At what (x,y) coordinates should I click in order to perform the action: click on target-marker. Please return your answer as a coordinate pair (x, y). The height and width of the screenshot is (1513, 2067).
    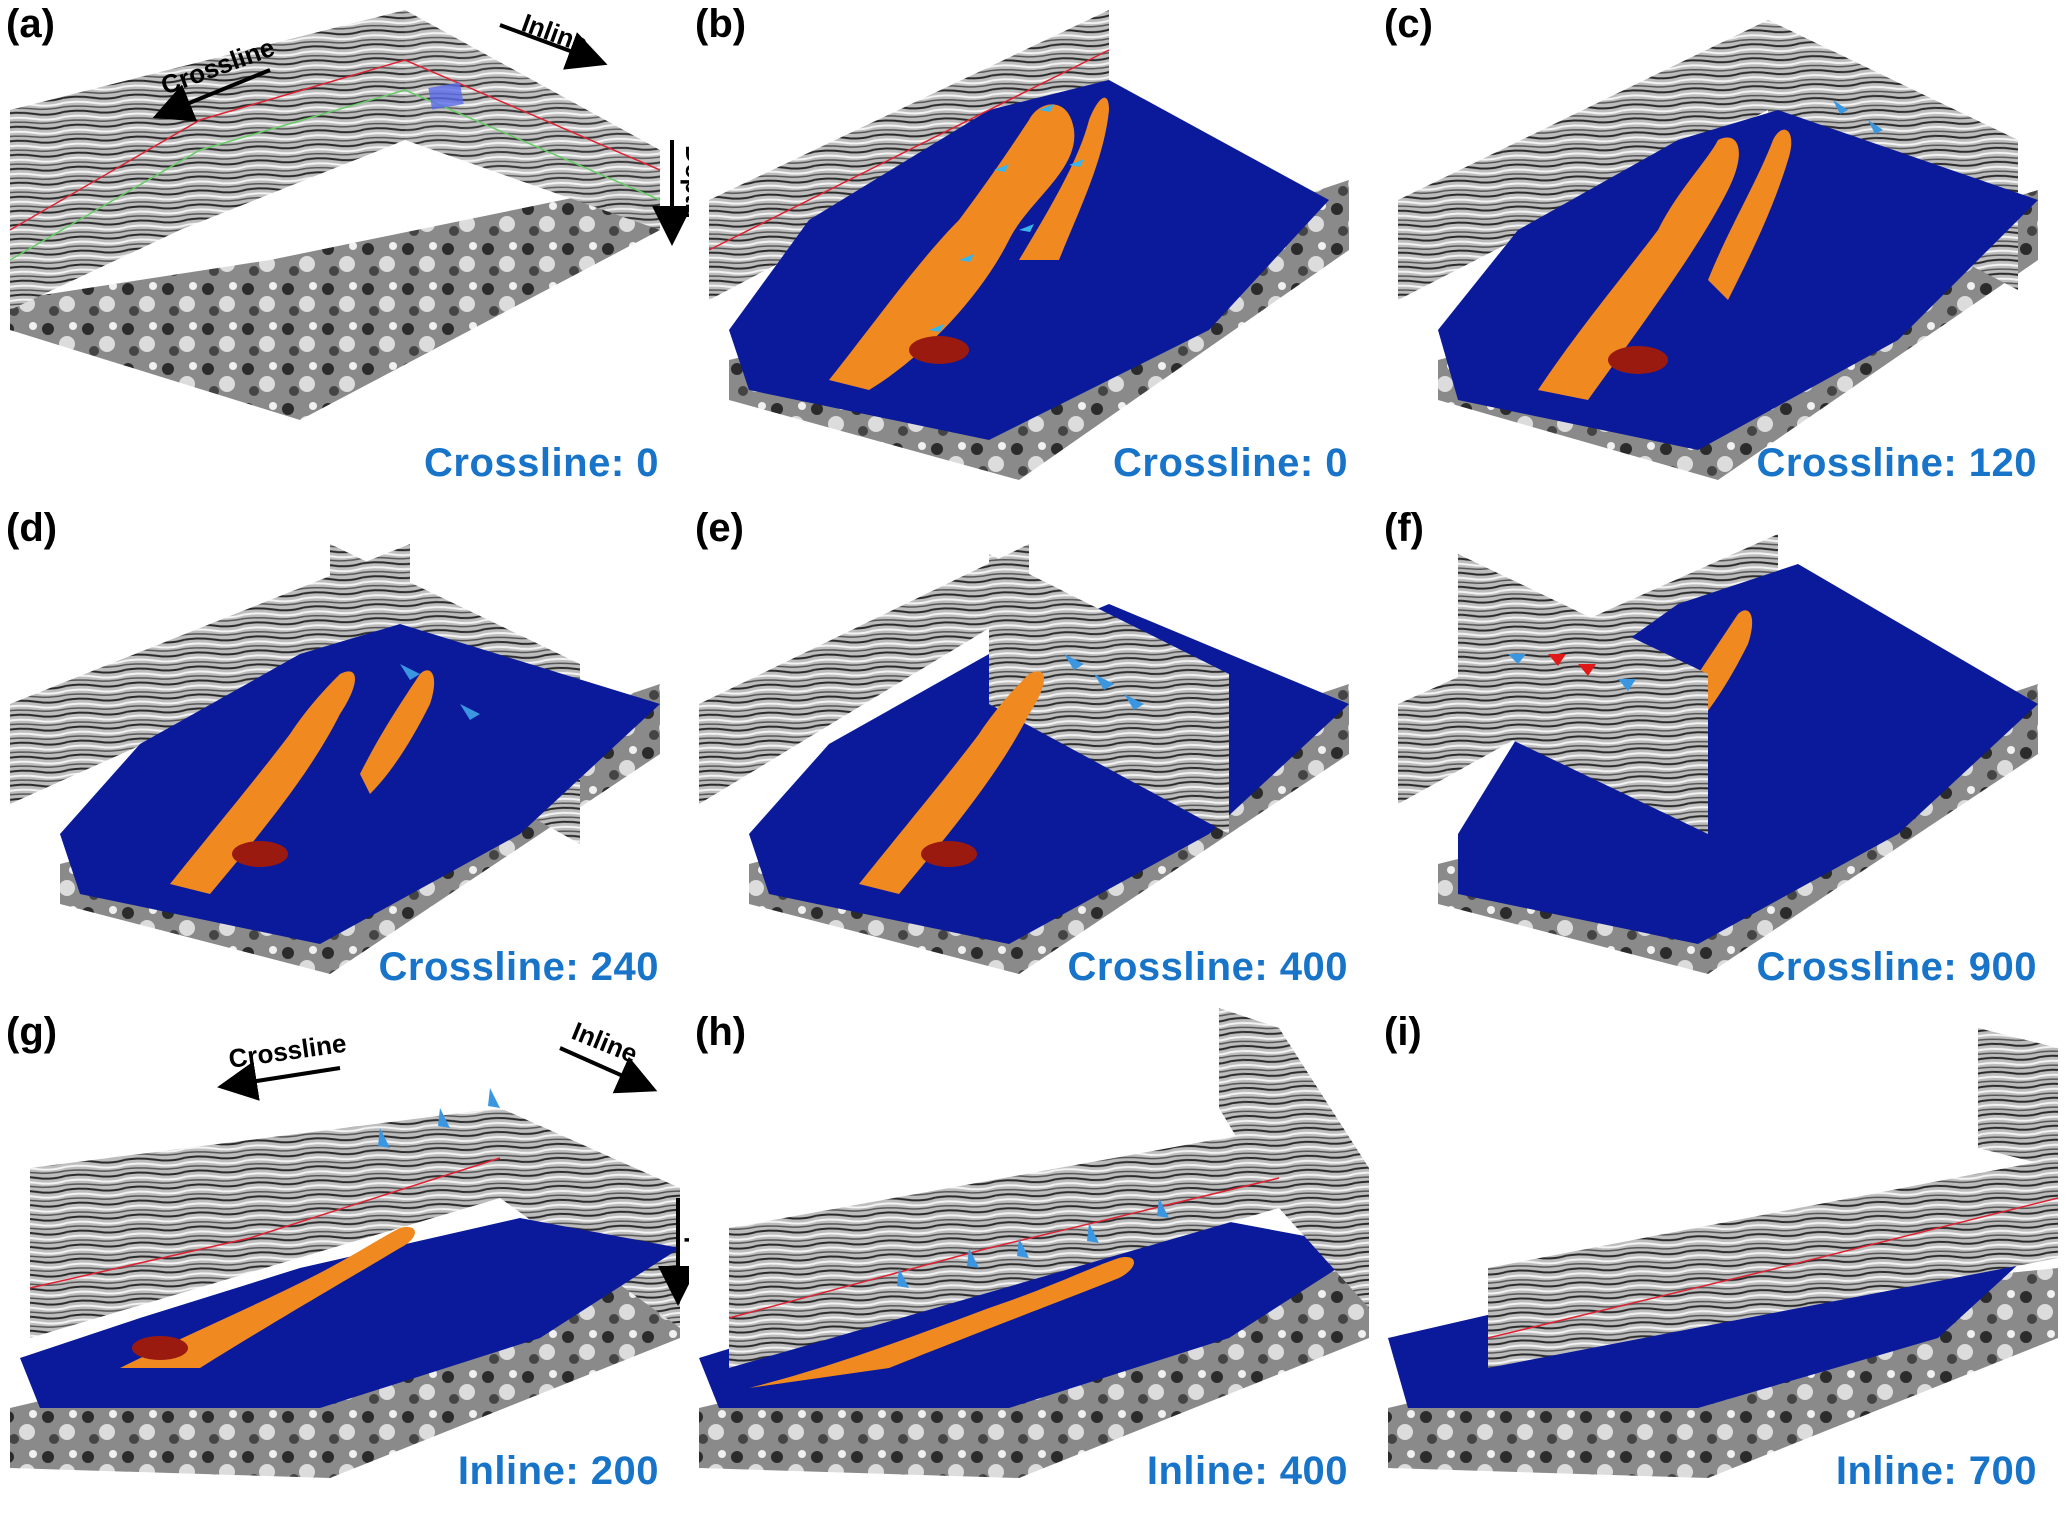
    Looking at the image, I should click on (446, 96).